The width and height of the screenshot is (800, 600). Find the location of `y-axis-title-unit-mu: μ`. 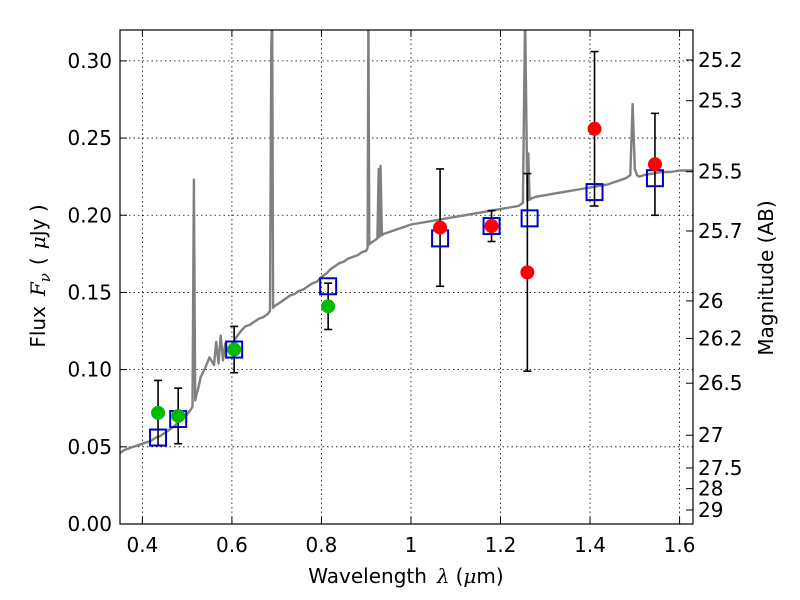

y-axis-title-unit-mu: μ is located at coordinates (38, 242).